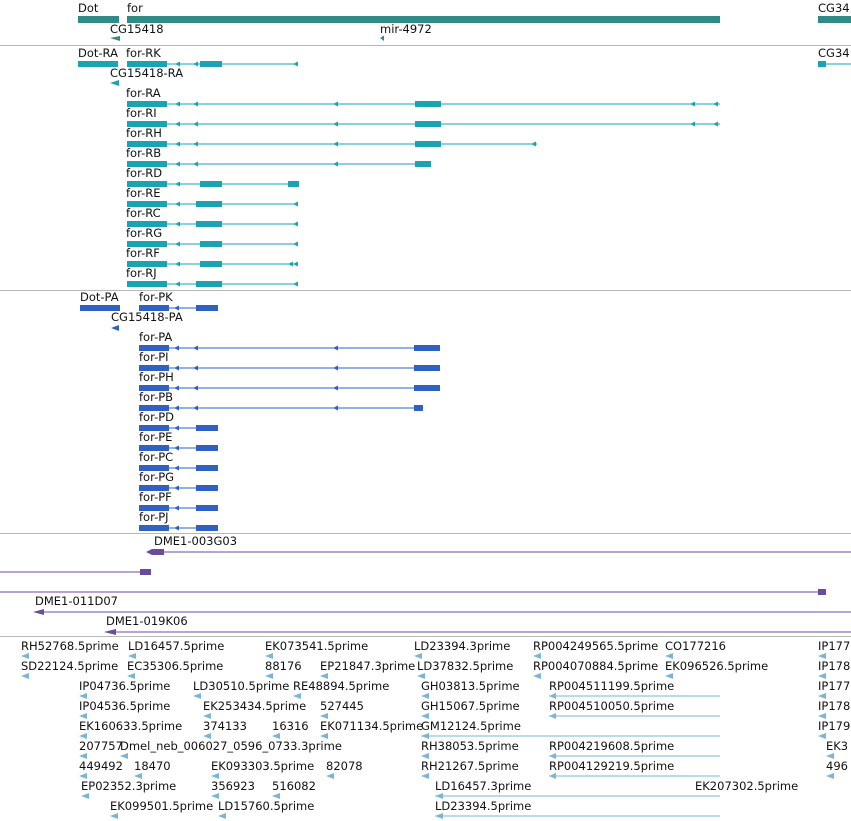 This screenshot has width=851, height=821. I want to click on clone-dme1-003g03: DME1-003G03, so click(498, 544).